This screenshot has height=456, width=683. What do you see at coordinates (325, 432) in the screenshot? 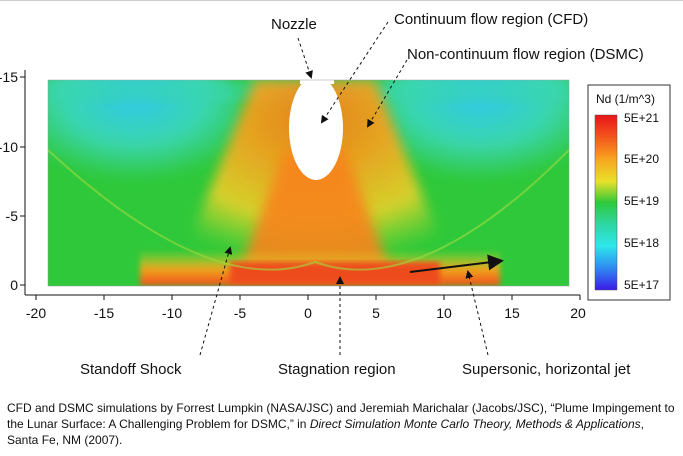
I see `caption-text-end: , Santa Fe, NM (2007).` at bounding box center [325, 432].